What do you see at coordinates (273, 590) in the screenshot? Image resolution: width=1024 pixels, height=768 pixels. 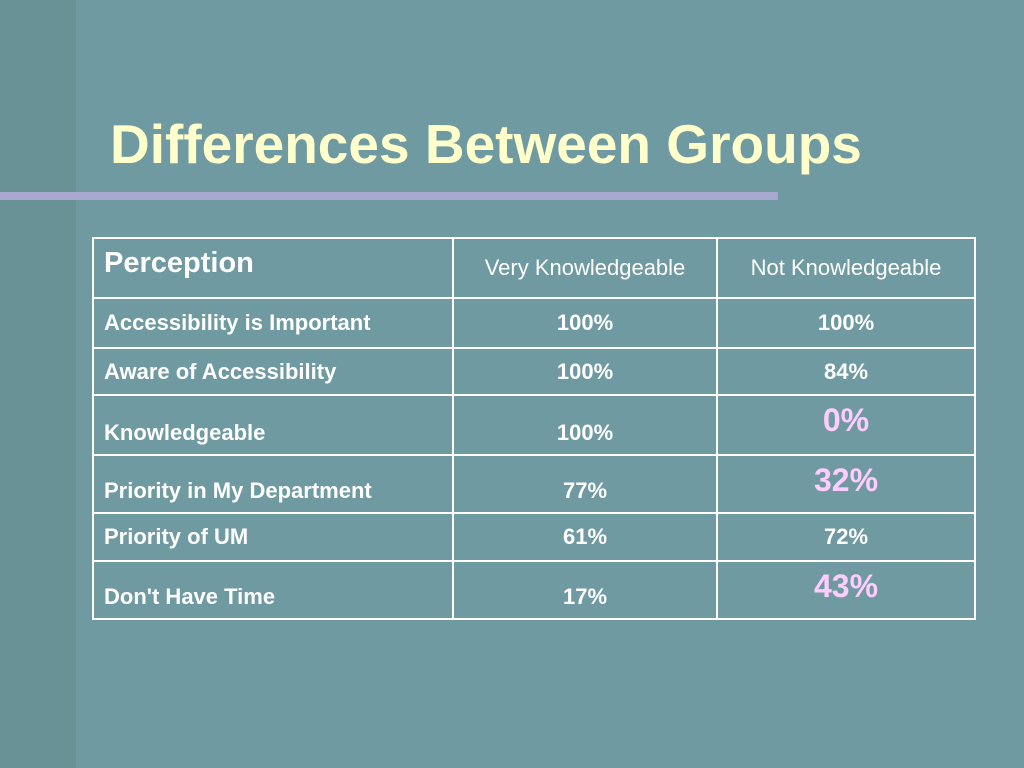 I see `row-label: Don't Have Time` at bounding box center [273, 590].